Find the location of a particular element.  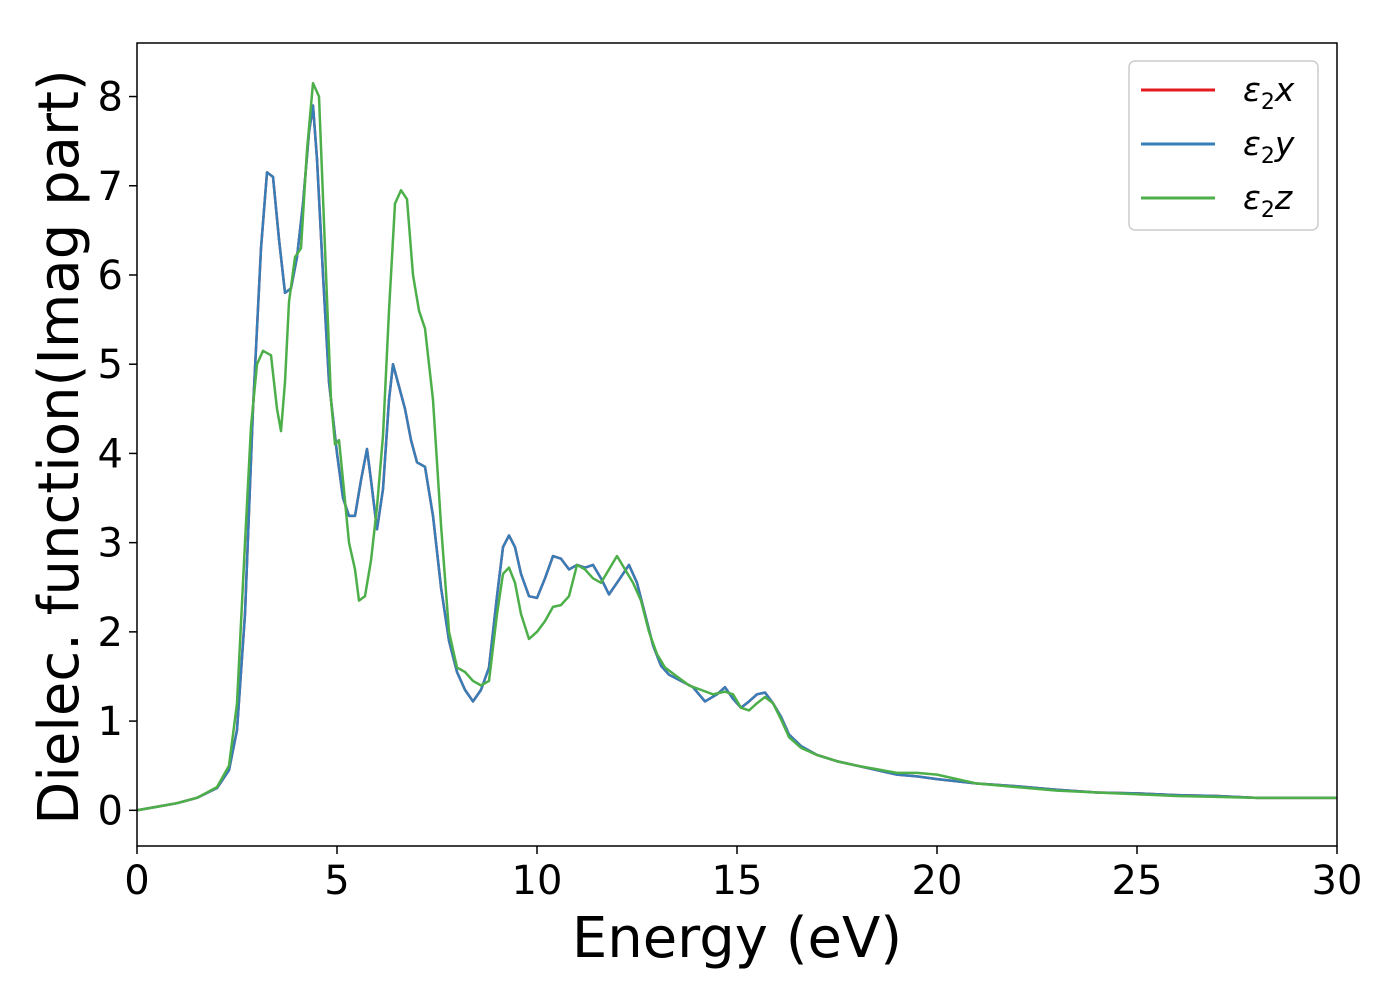

legend-label-z: ε2z is located at coordinates (1268, 200).